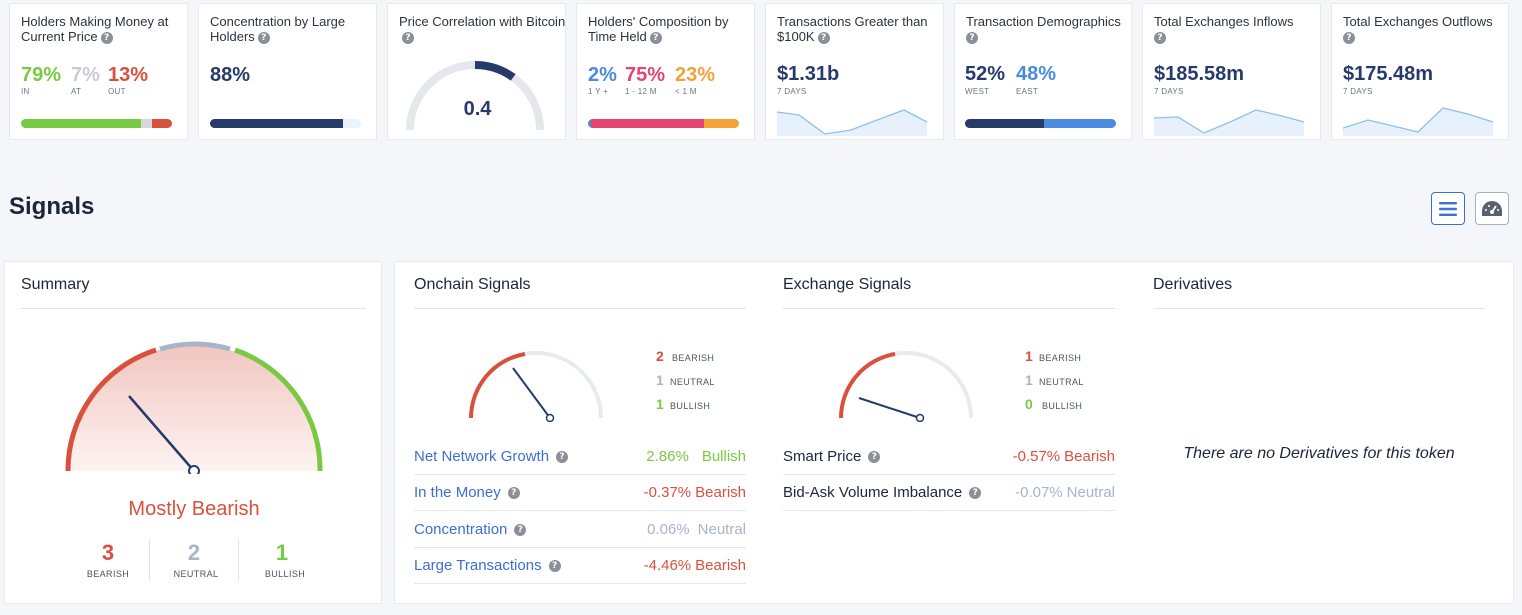  Describe the element at coordinates (667, 565) in the screenshot. I see `signal-value: -4.46%` at that location.